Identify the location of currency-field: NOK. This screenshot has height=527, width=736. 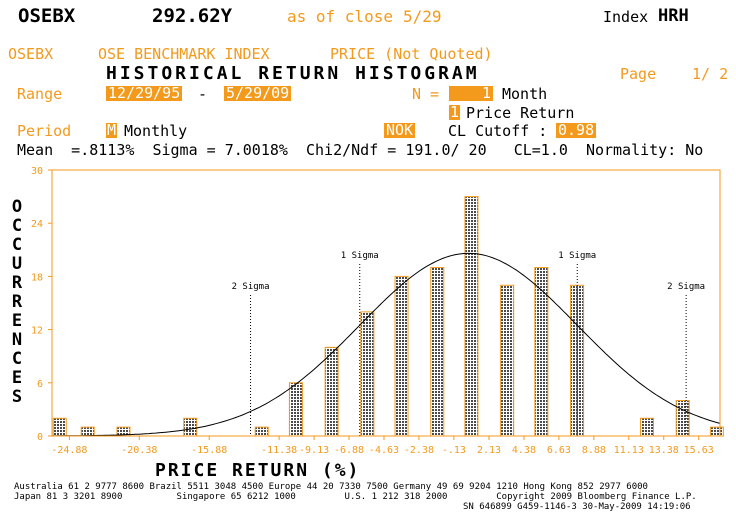
(400, 130).